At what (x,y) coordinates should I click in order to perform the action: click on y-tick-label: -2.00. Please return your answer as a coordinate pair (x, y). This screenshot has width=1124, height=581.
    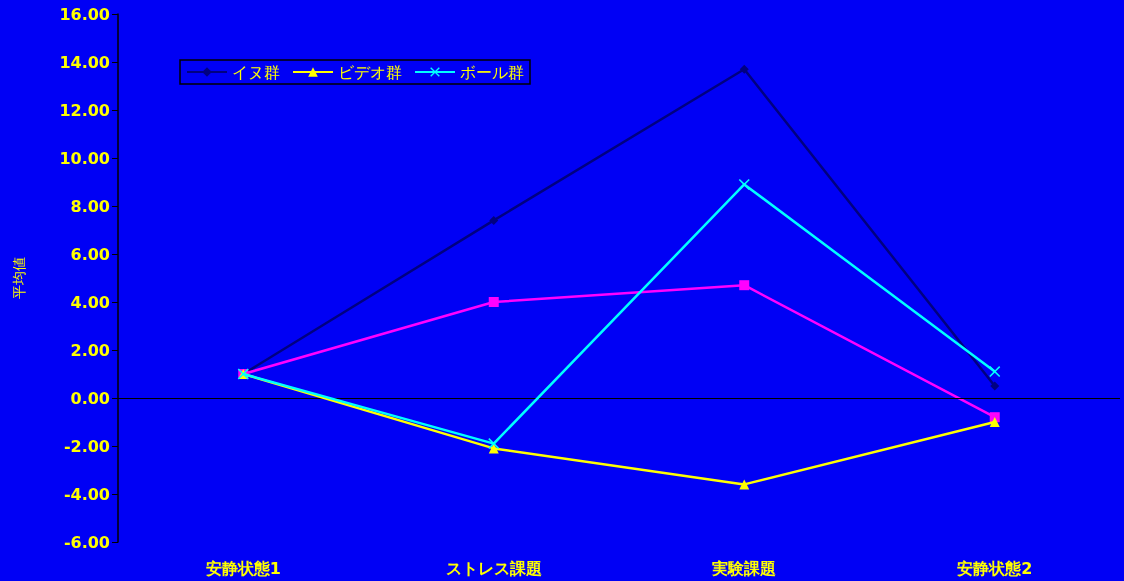
    Looking at the image, I should click on (86, 446).